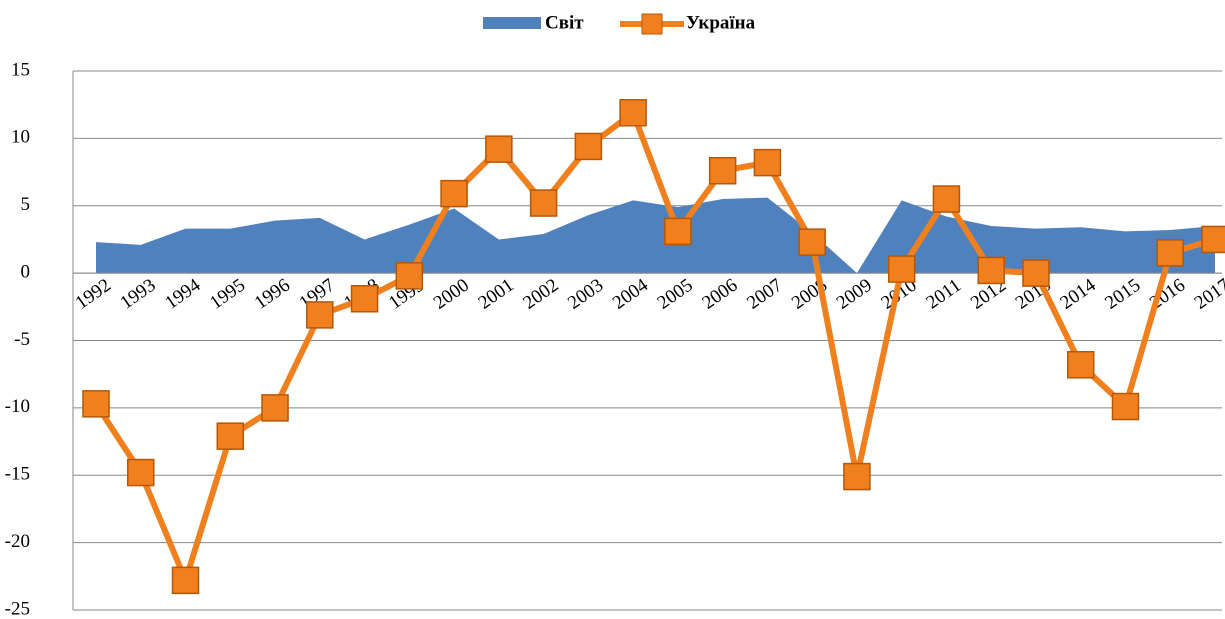 Image resolution: width=1225 pixels, height=619 pixels. What do you see at coordinates (764, 294) in the screenshot?
I see `x-tick-label: 2007` at bounding box center [764, 294].